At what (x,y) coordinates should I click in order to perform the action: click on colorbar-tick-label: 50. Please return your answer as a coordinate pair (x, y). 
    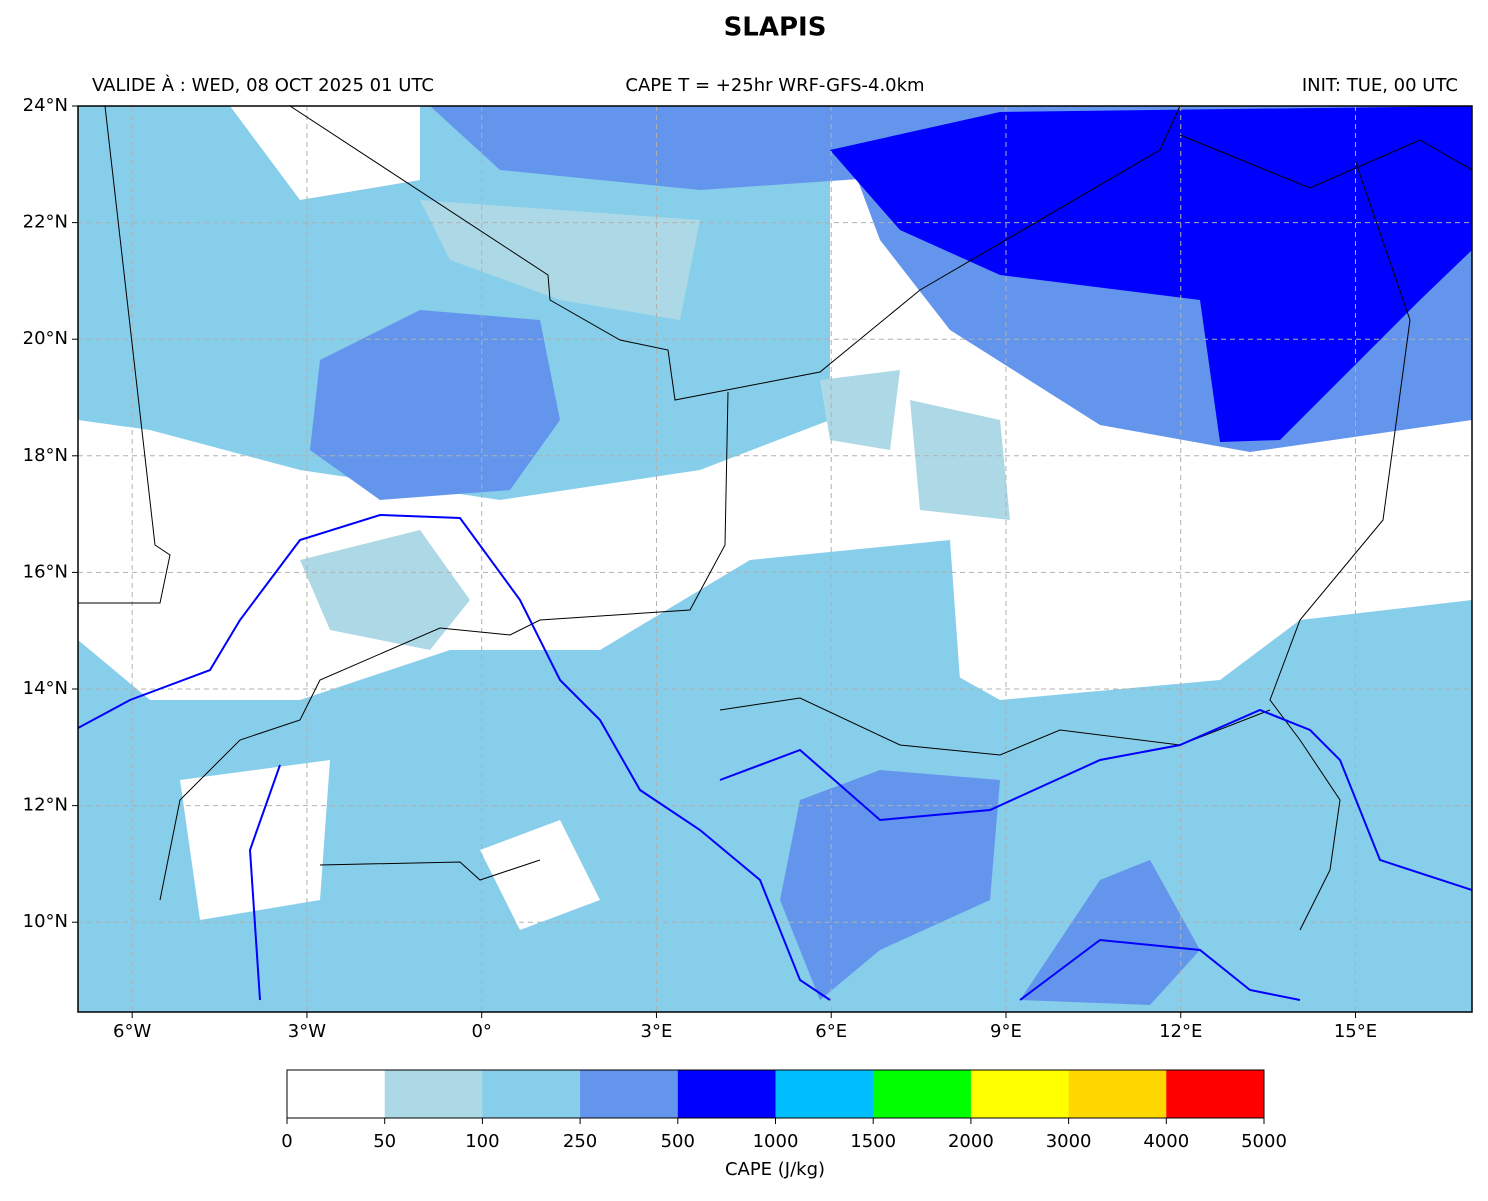
    Looking at the image, I should click on (384, 1141).